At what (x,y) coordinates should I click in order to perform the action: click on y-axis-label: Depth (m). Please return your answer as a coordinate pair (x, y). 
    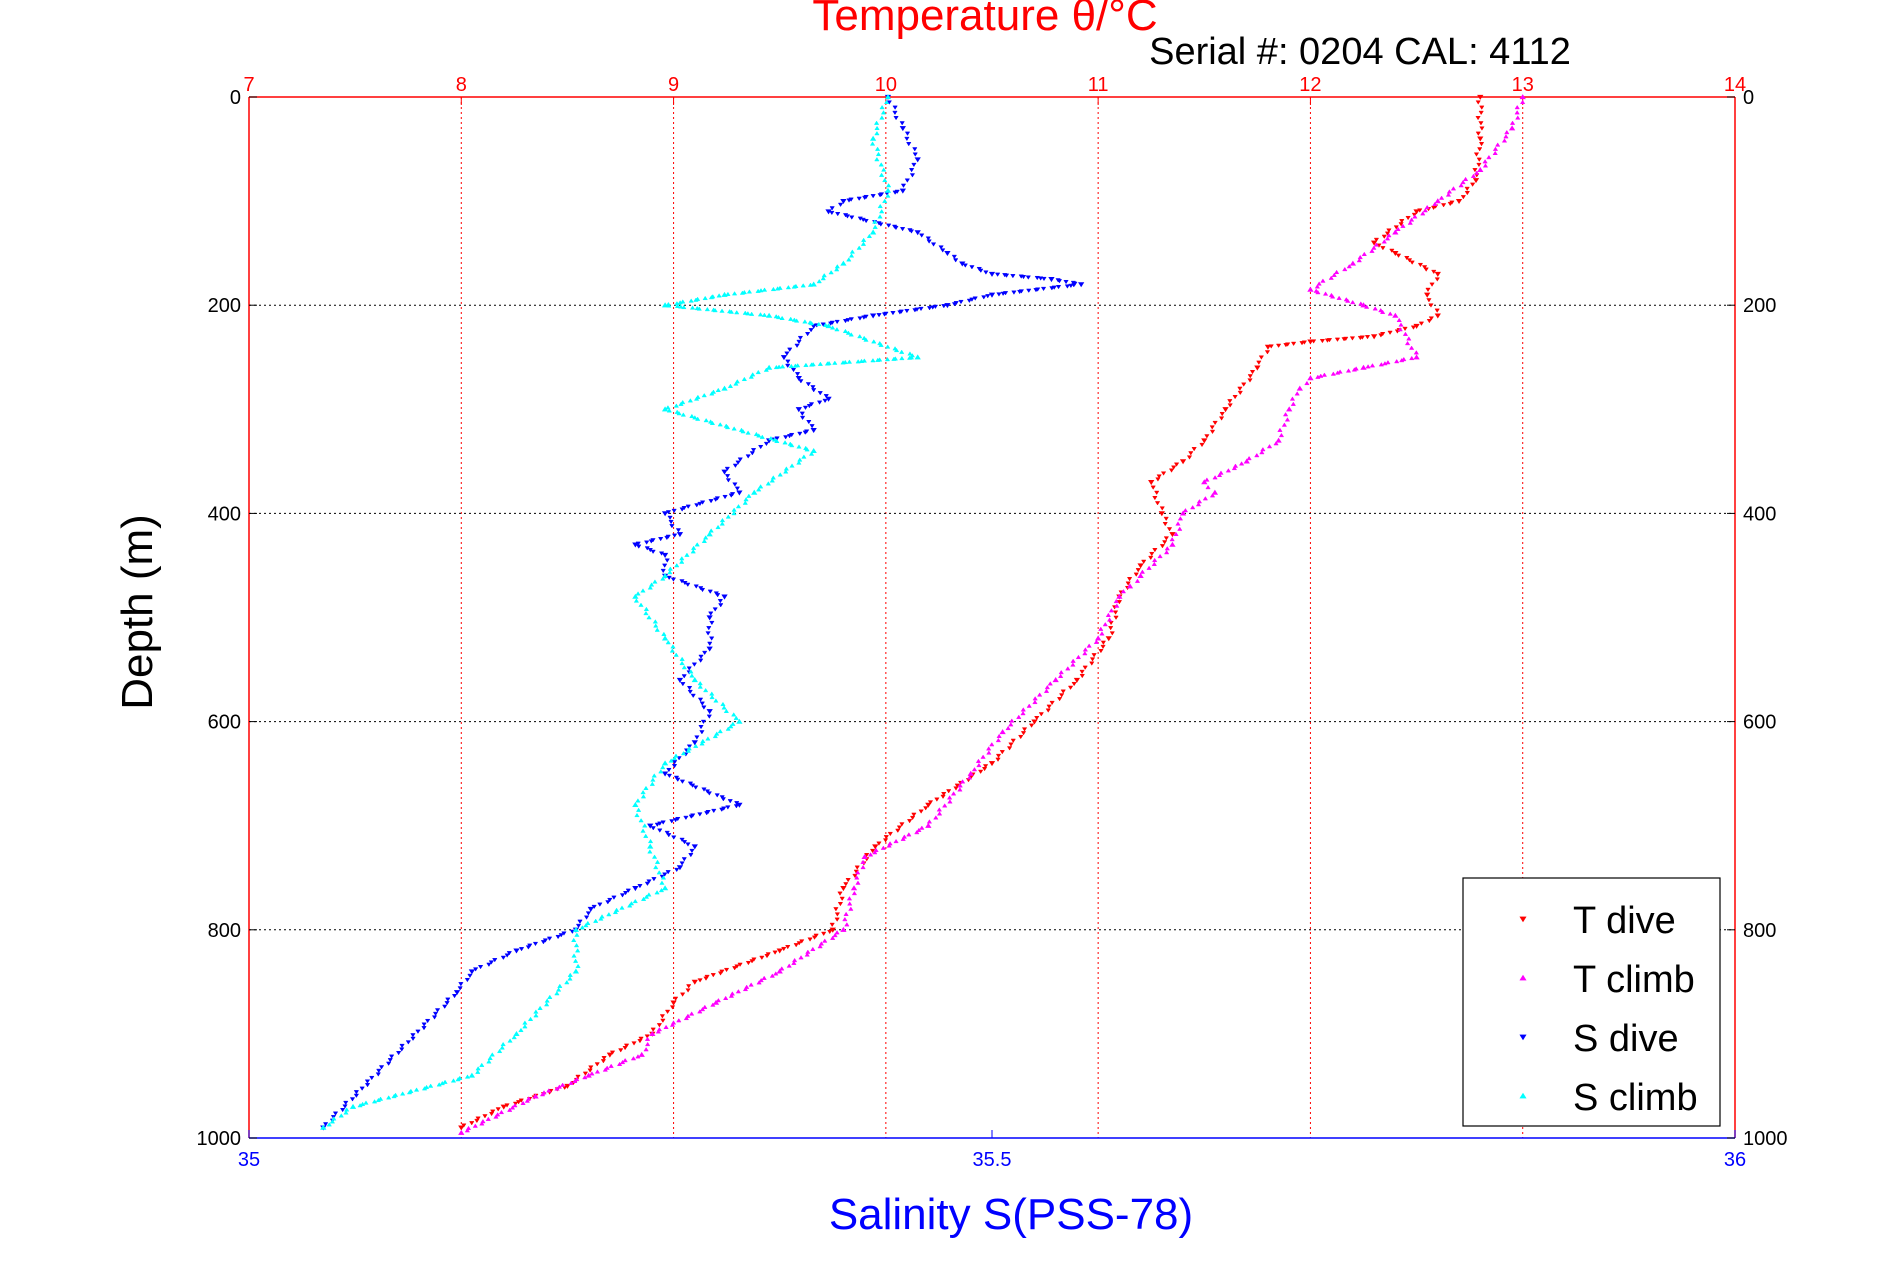
    Looking at the image, I should click on (137, 612).